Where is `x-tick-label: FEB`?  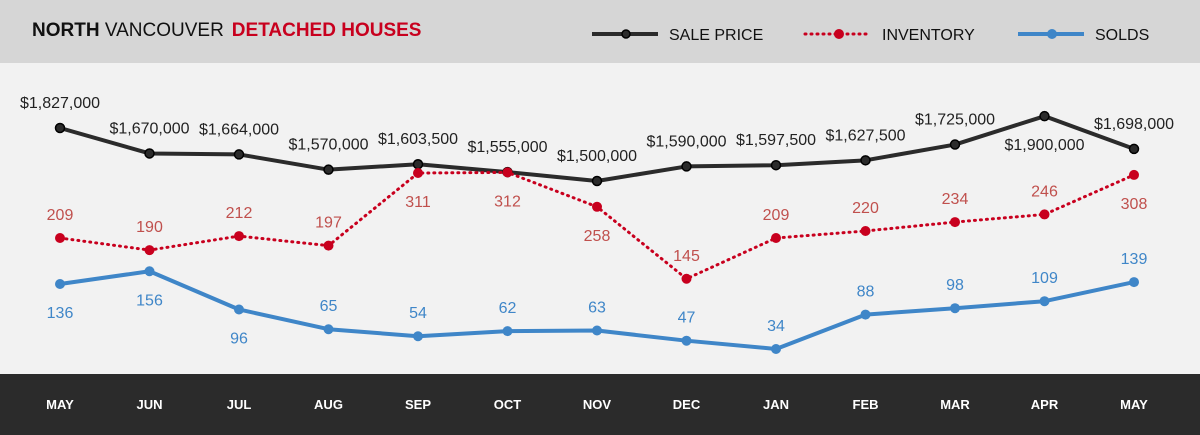
x-tick-label: FEB is located at coordinates (866, 404).